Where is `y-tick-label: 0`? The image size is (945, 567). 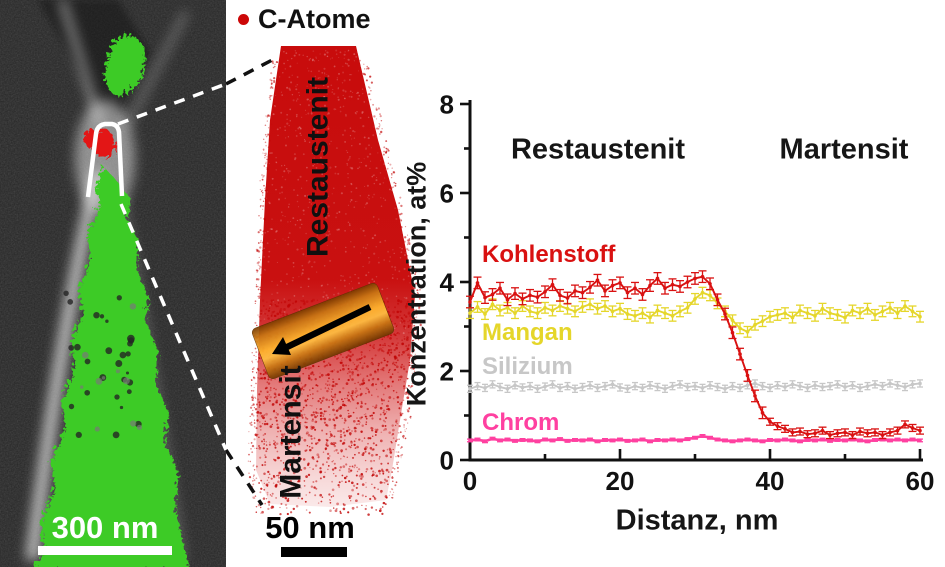
y-tick-label: 0 is located at coordinates (447, 460).